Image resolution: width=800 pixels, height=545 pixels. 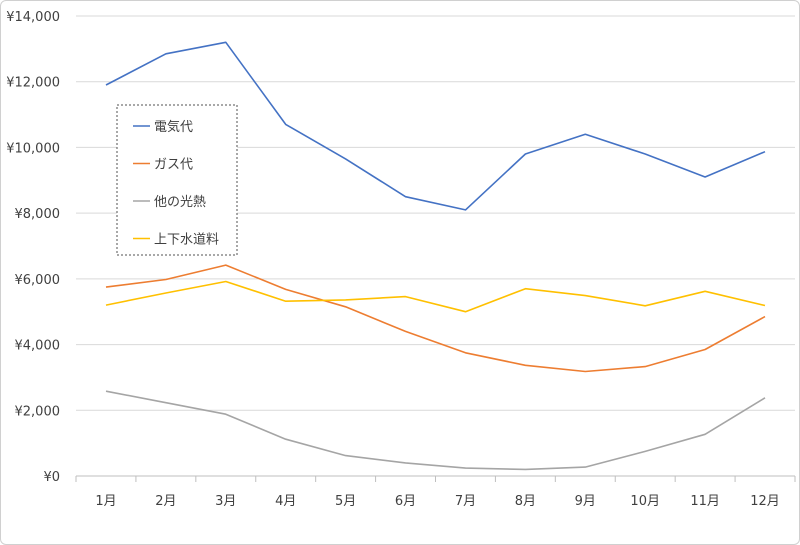 What do you see at coordinates (38, 411) in the screenshot?
I see `y-tick-label: ¥2,000` at bounding box center [38, 411].